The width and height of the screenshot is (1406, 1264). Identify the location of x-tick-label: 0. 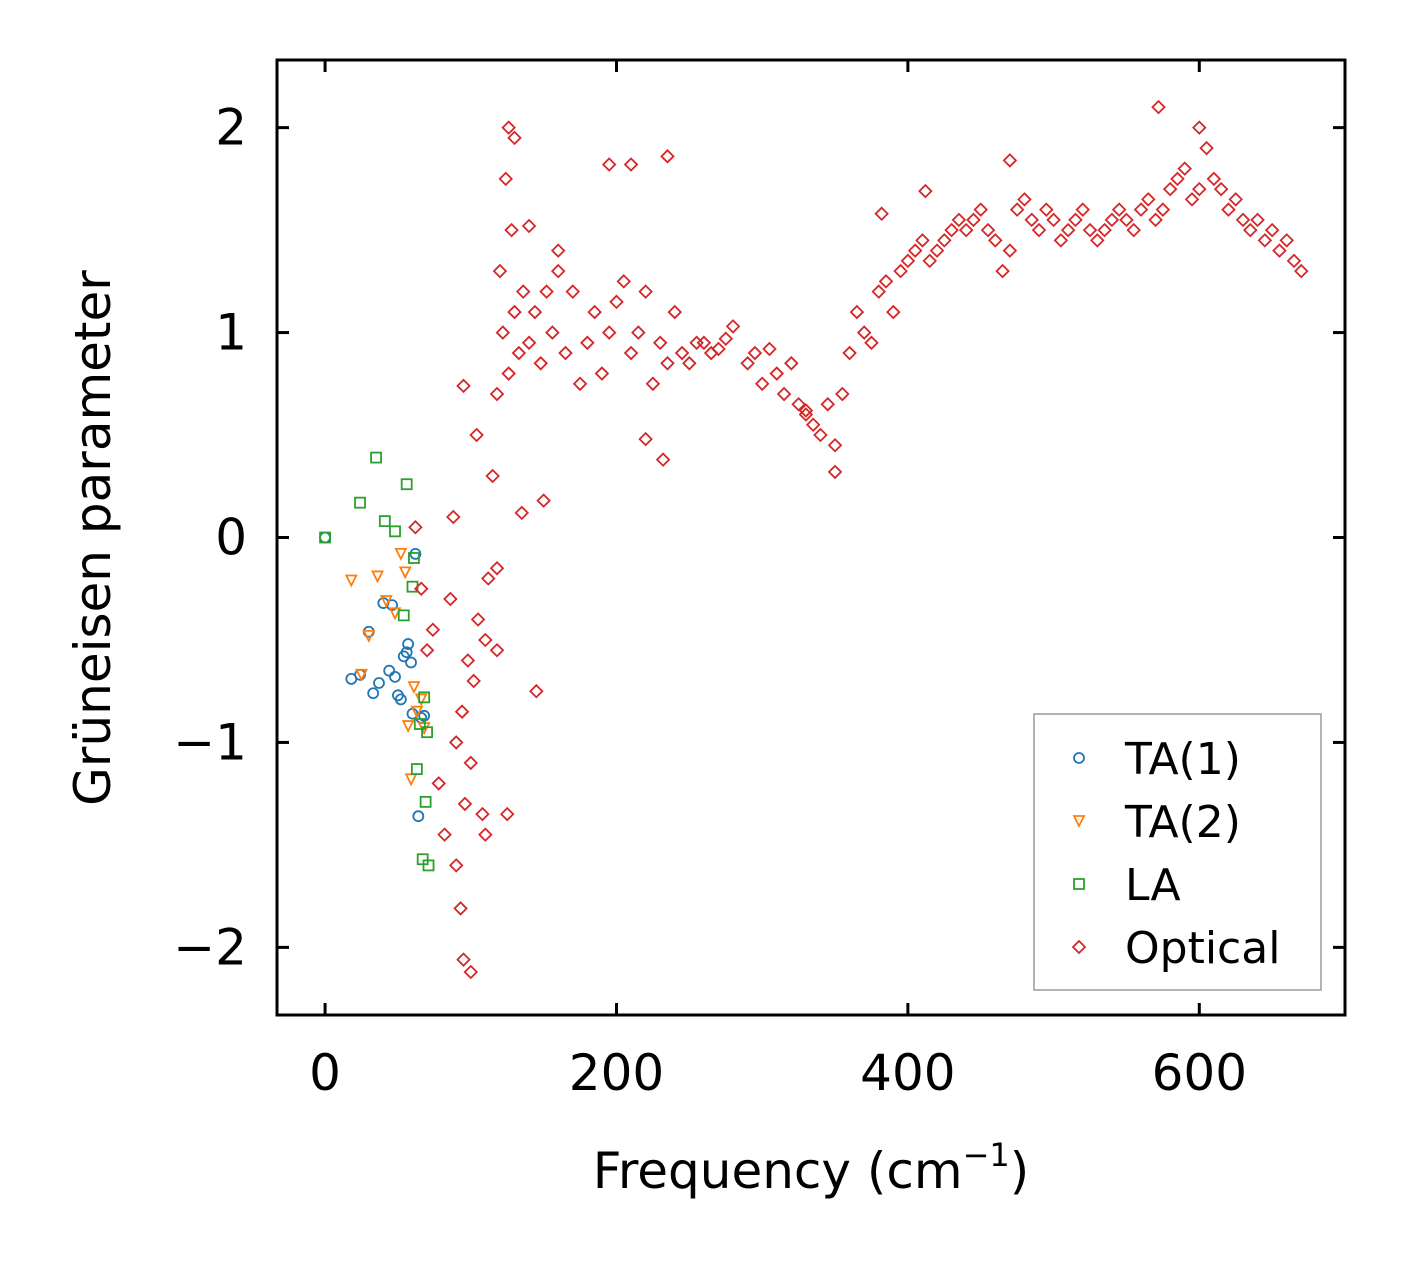
(325, 1073).